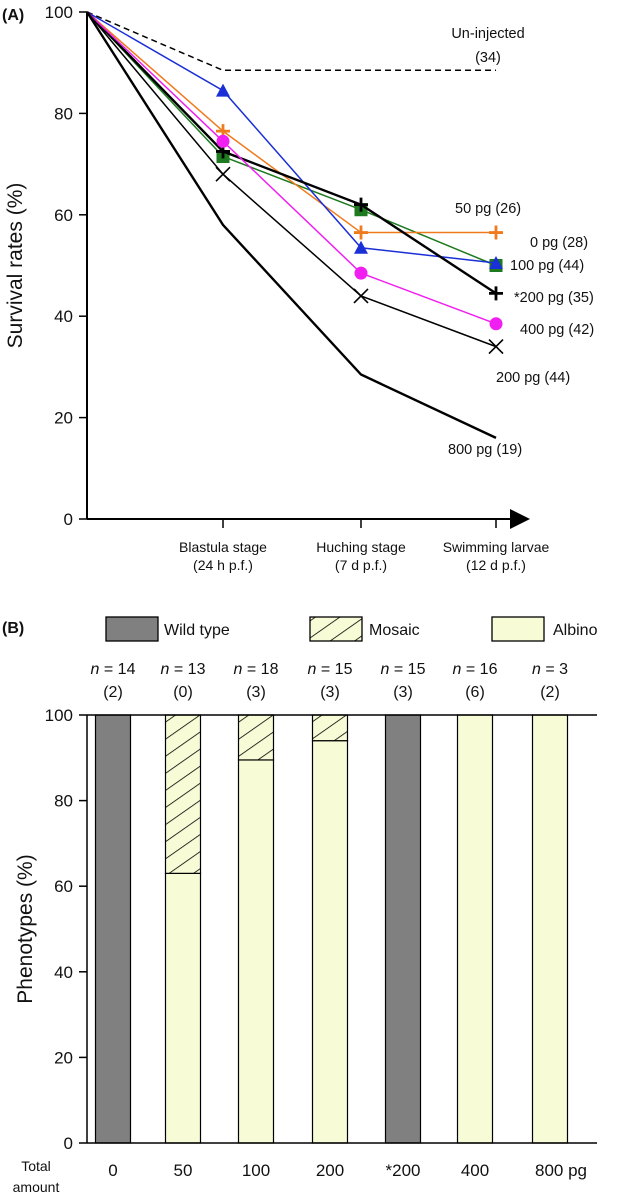  What do you see at coordinates (330, 1170) in the screenshot?
I see `x-category-label: 200` at bounding box center [330, 1170].